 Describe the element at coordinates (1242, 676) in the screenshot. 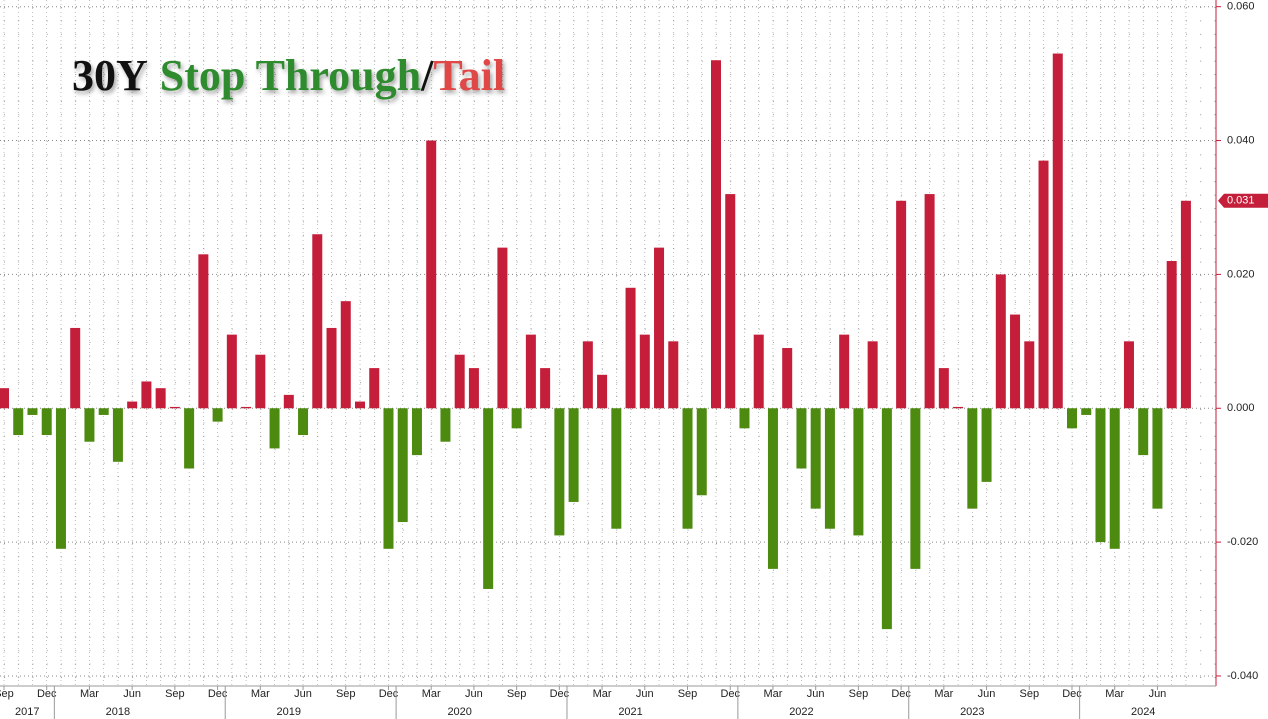

I see `y-tick-label: -0.040` at that location.